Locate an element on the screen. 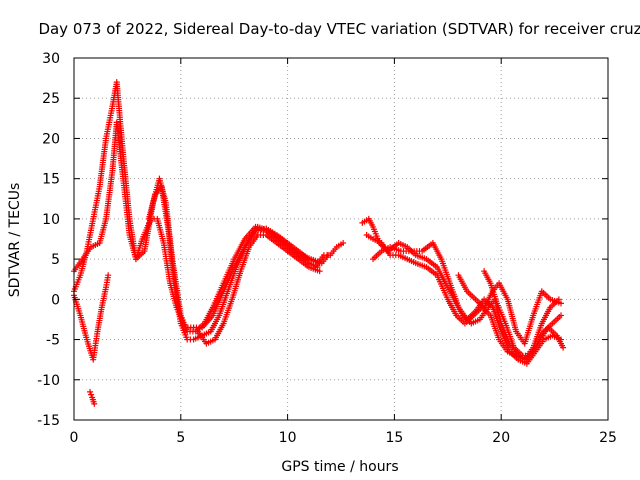  y-tick-label: 30 is located at coordinates (51, 59).